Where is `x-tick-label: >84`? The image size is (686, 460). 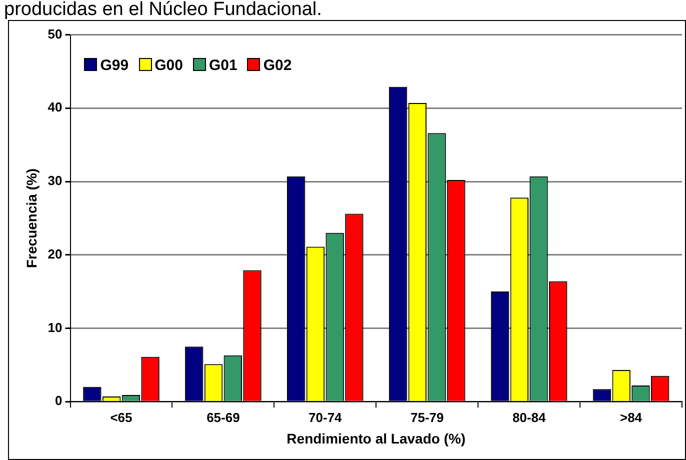 x-tick-label: >84 is located at coordinates (631, 417).